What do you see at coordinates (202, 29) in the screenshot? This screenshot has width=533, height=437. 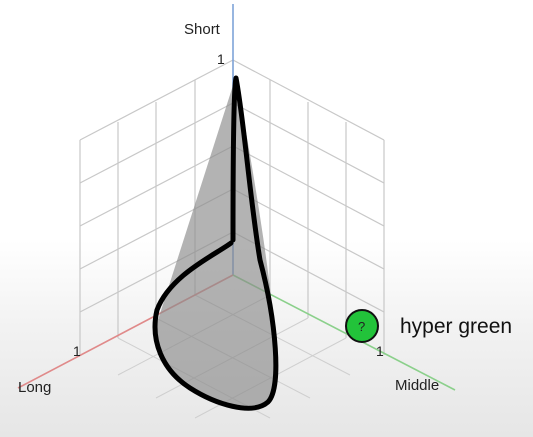 I see `short-axis-label: Short` at bounding box center [202, 29].